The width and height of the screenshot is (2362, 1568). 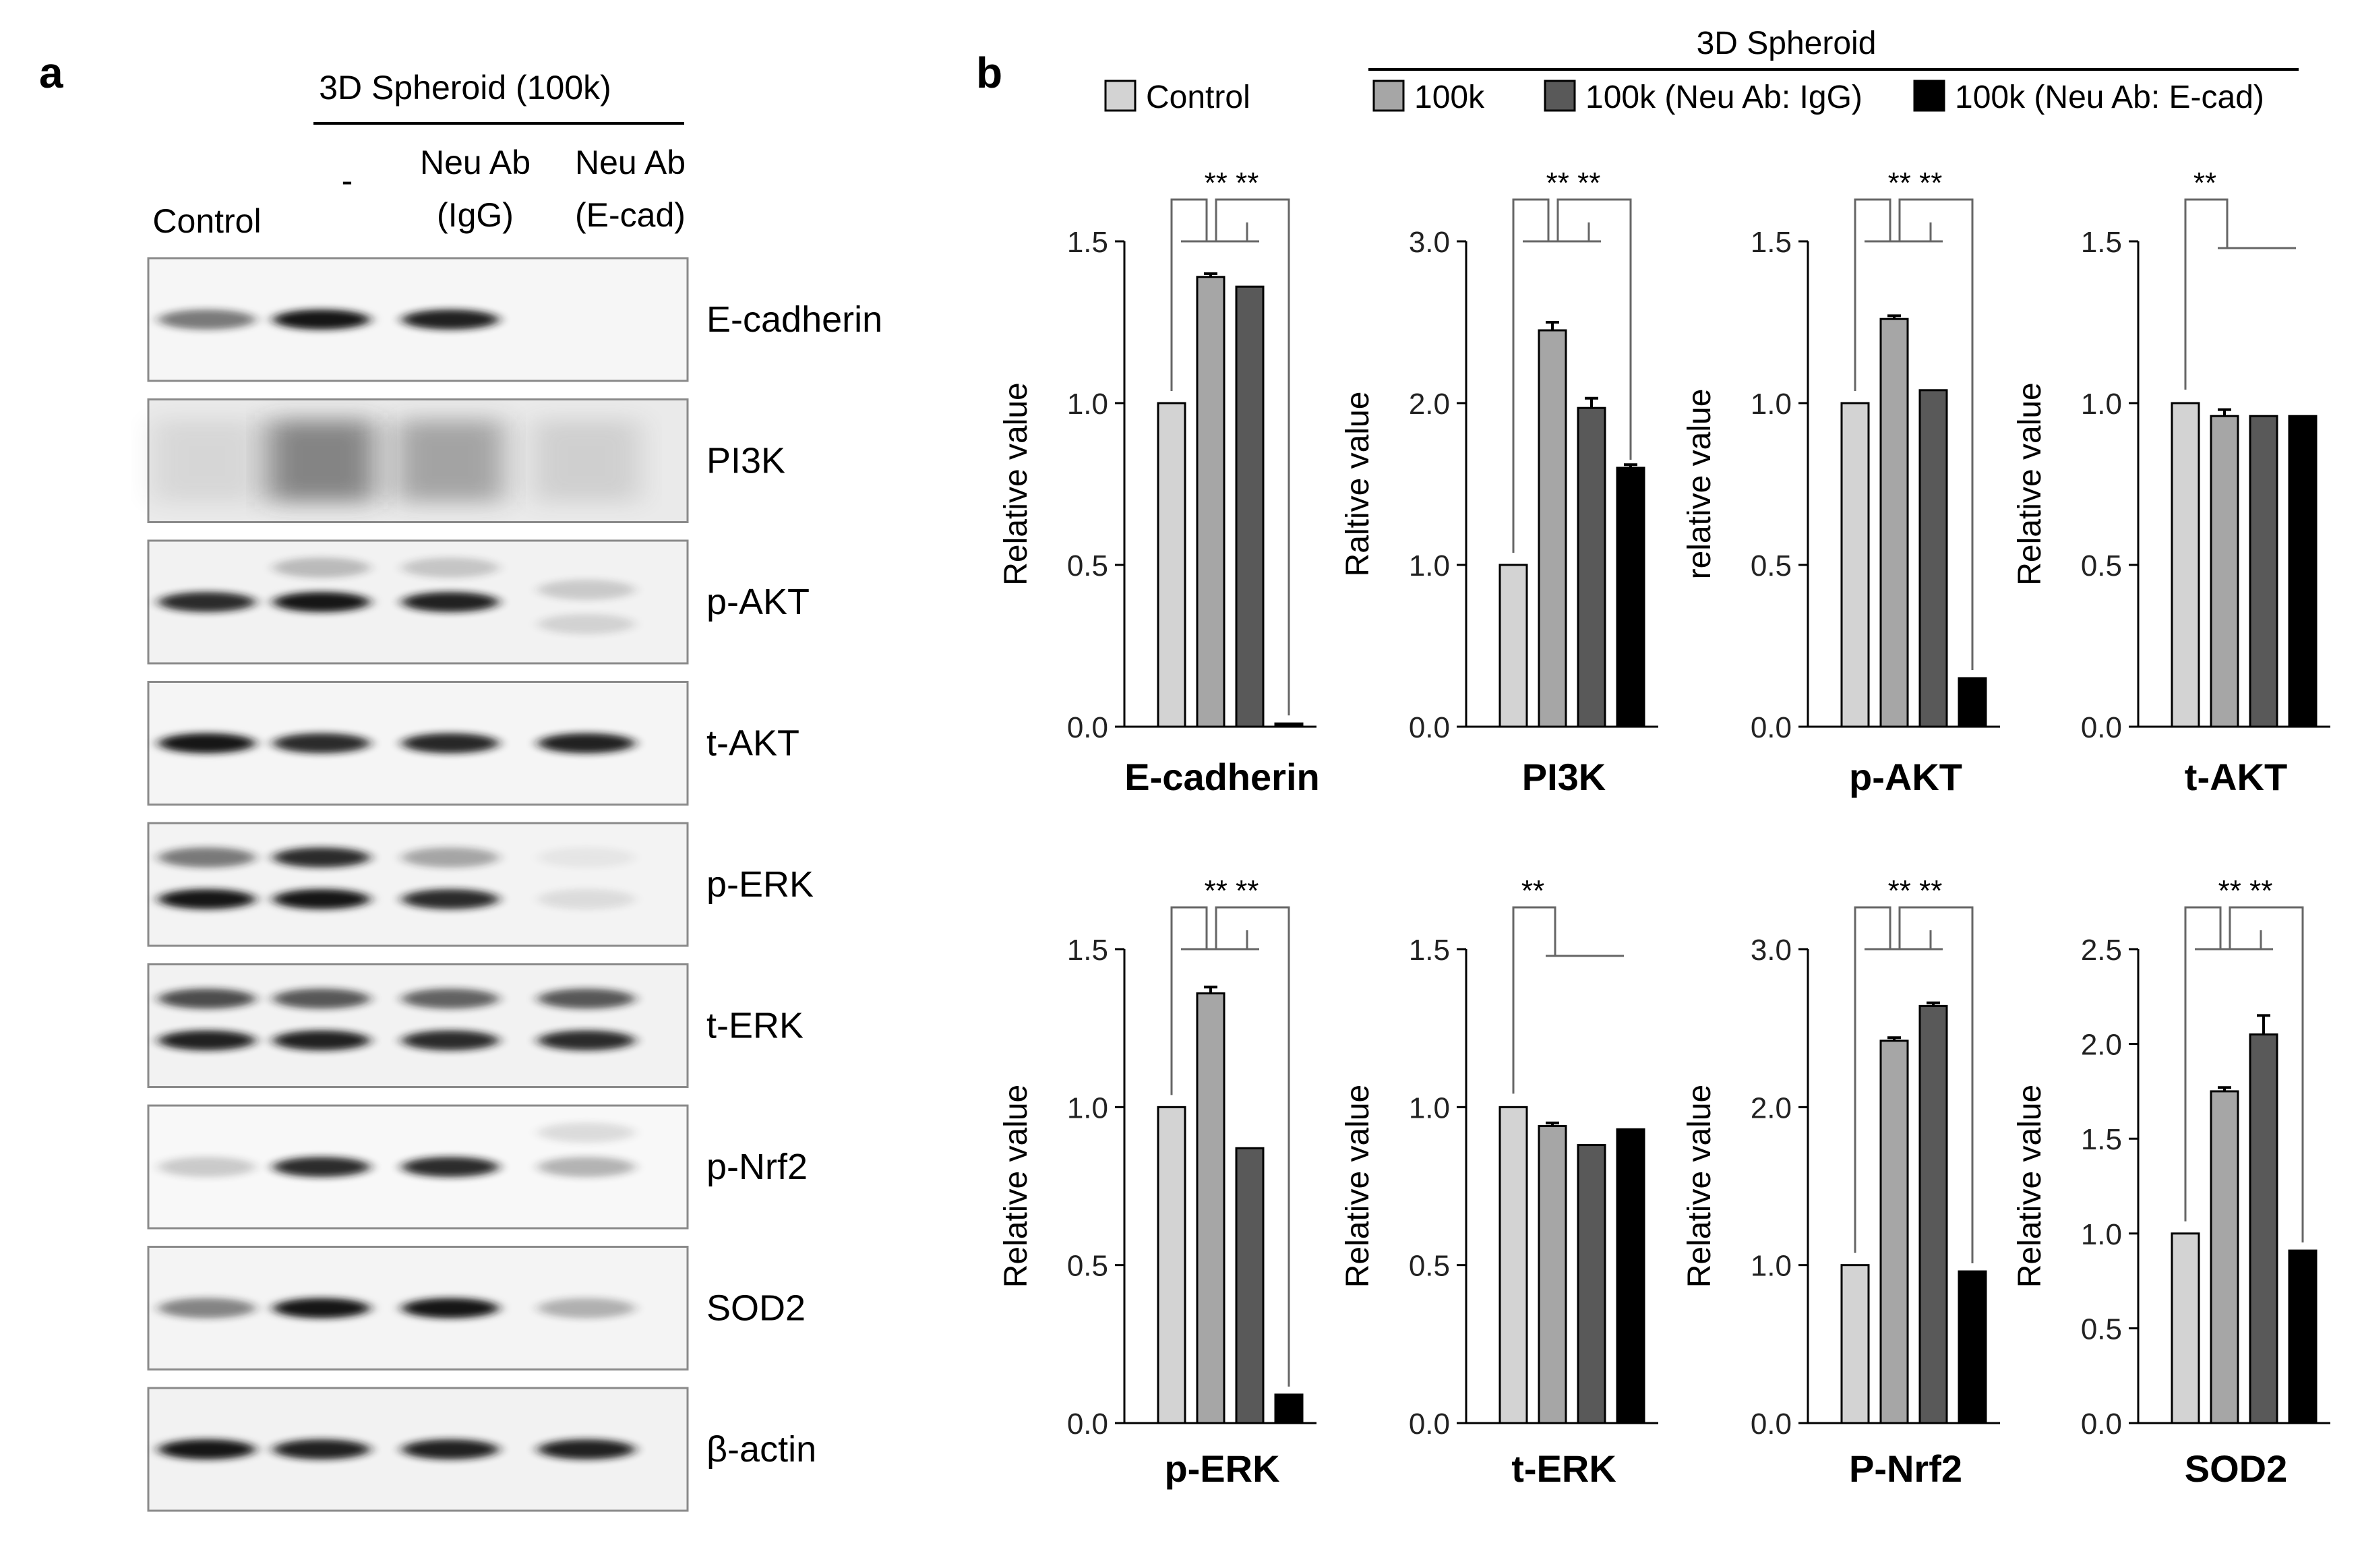 I want to click on chart-P-Nrf2: 0.0 1.0 2.0 3.0 Relative value ** ** P-Nrf2, so click(x=1841, y=1182).